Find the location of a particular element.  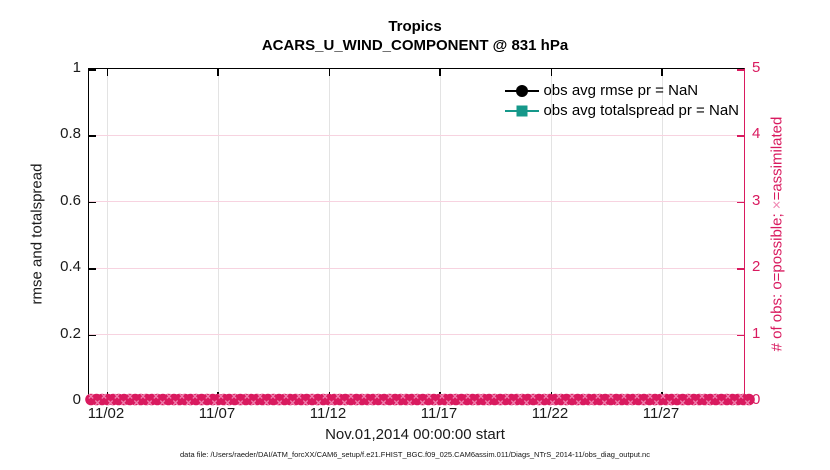

x-tick-label: 11/12 is located at coordinates (328, 413).